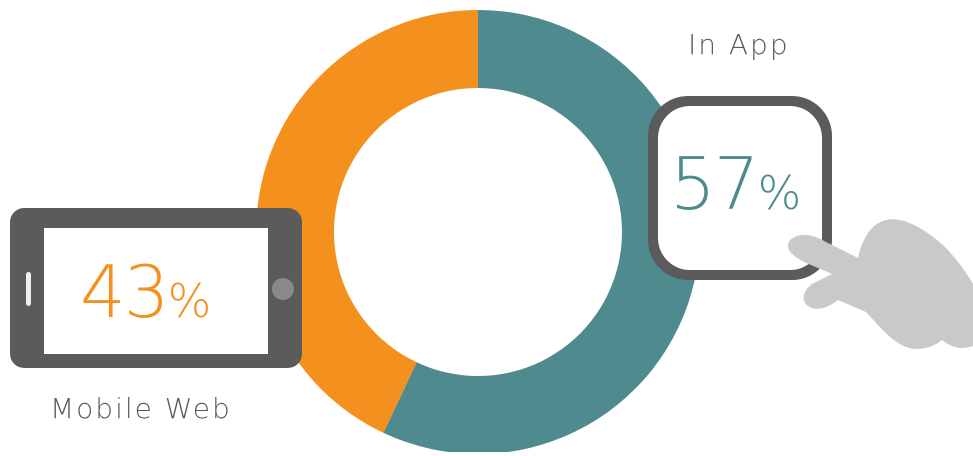 The image size is (973, 456). I want to click on in-app-unit: %, so click(779, 193).